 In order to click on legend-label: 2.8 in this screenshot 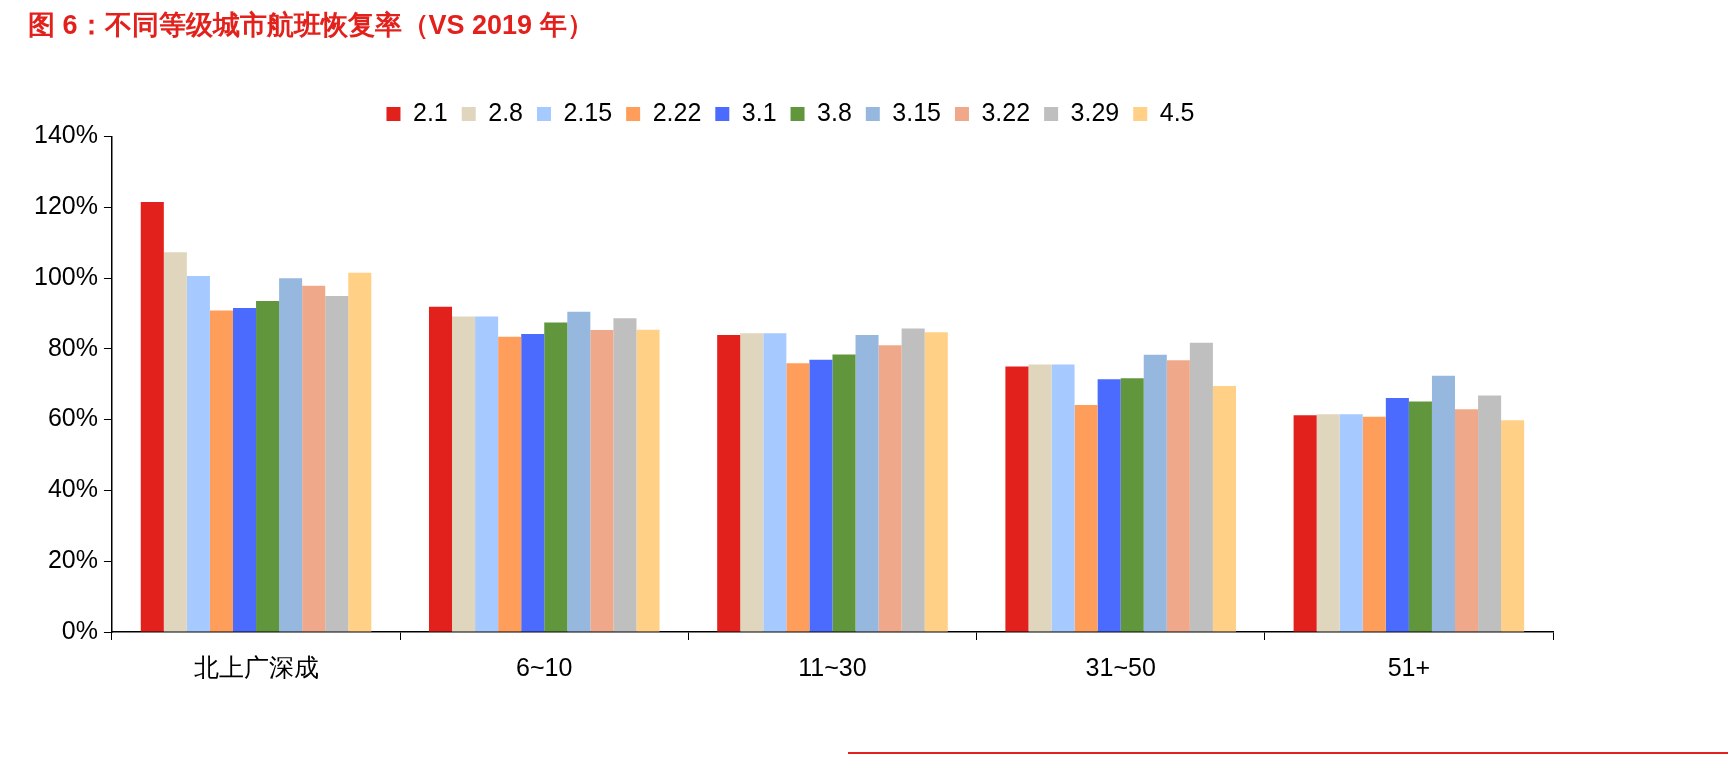, I will do `click(505, 111)`.